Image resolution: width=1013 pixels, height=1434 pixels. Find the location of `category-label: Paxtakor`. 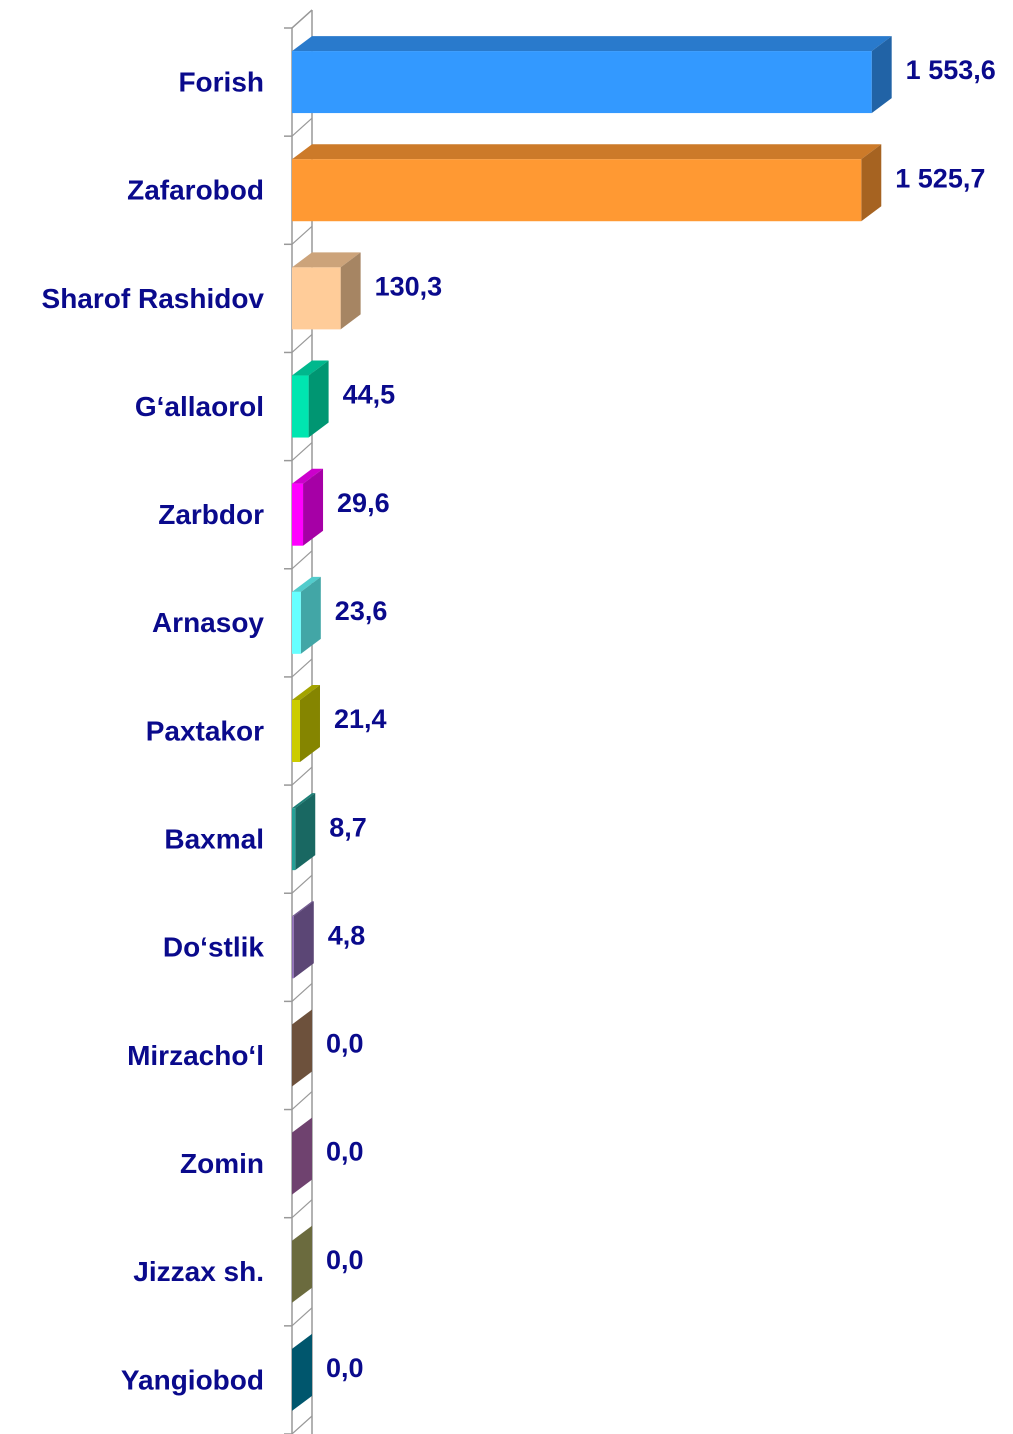

category-label: Paxtakor is located at coordinates (205, 730).